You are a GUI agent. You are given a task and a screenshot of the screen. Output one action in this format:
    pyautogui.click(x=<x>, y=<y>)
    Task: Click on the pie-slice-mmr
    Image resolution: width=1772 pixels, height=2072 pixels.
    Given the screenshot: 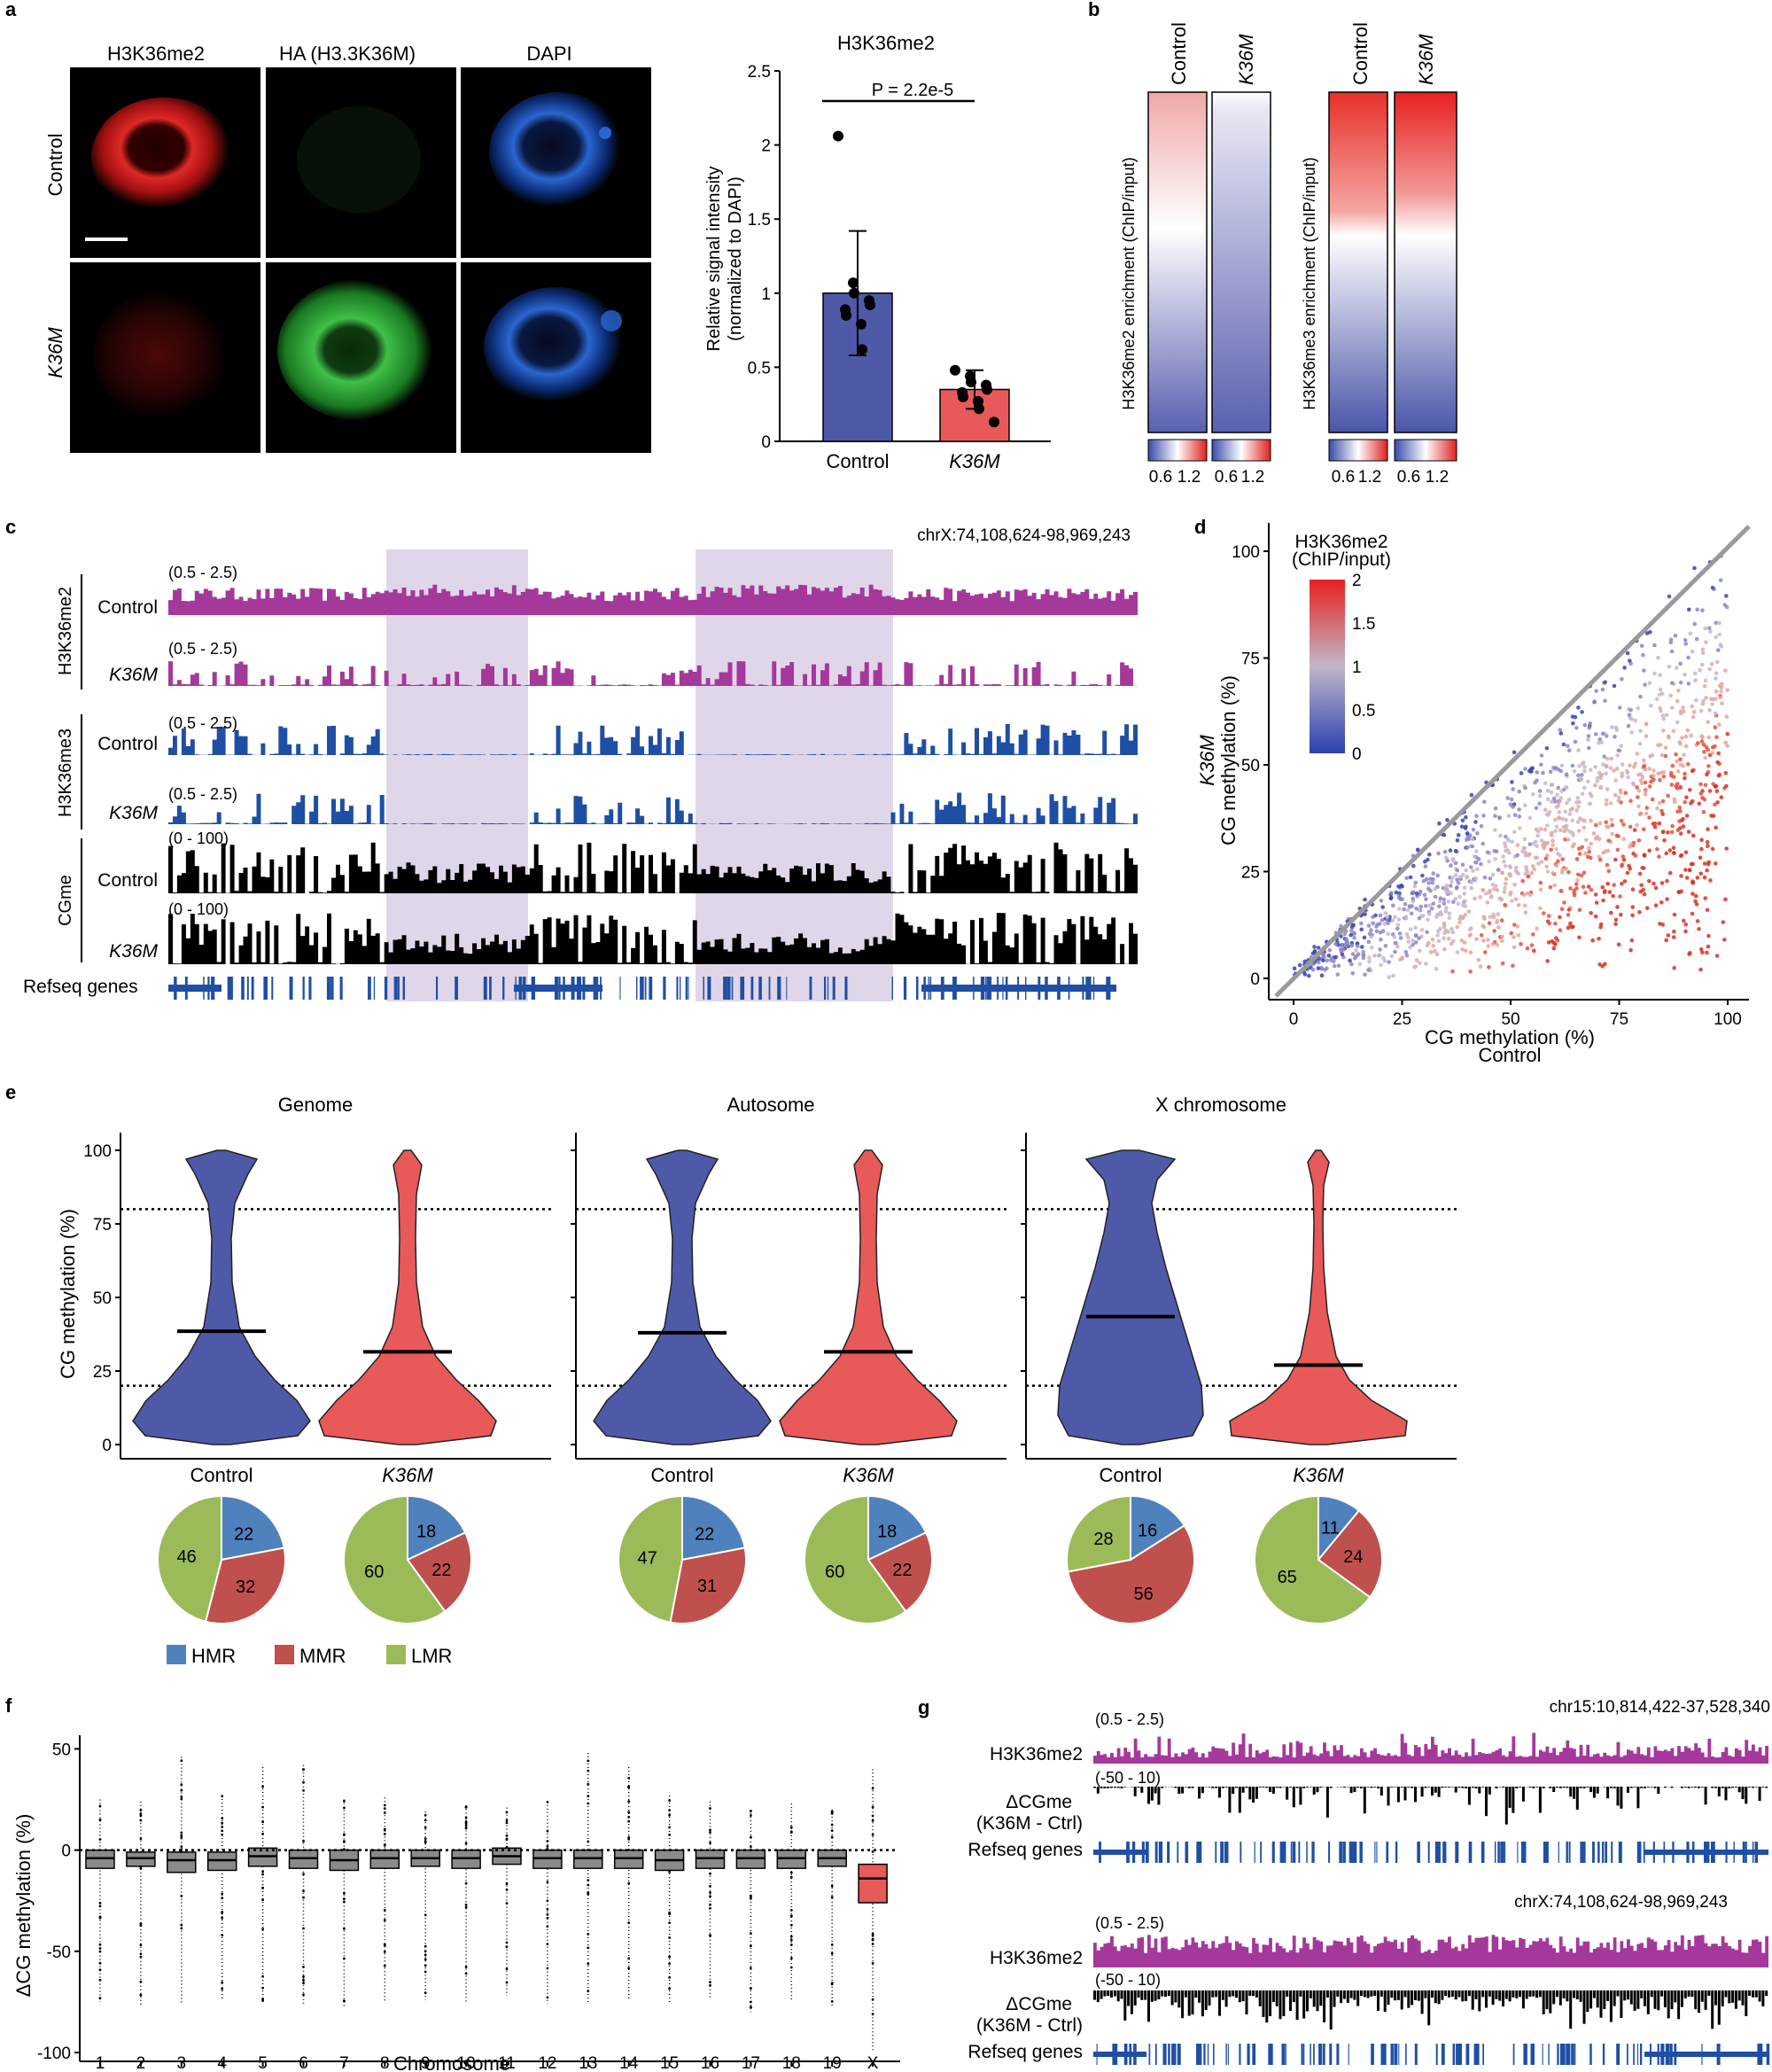 What is the action you would take?
    pyautogui.click(x=900, y=1572)
    